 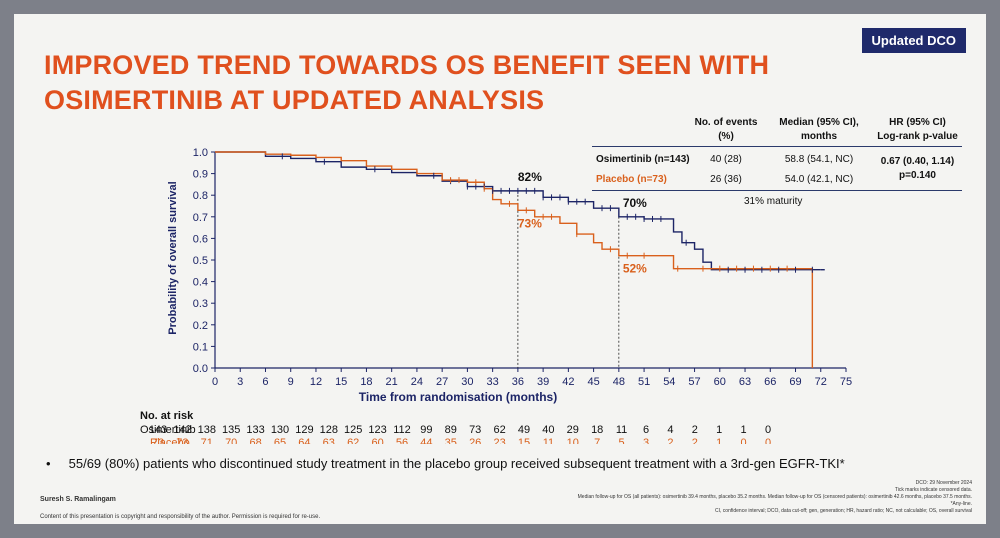 What do you see at coordinates (568, 382) in the screenshot?
I see `x-tick-label: 42` at bounding box center [568, 382].